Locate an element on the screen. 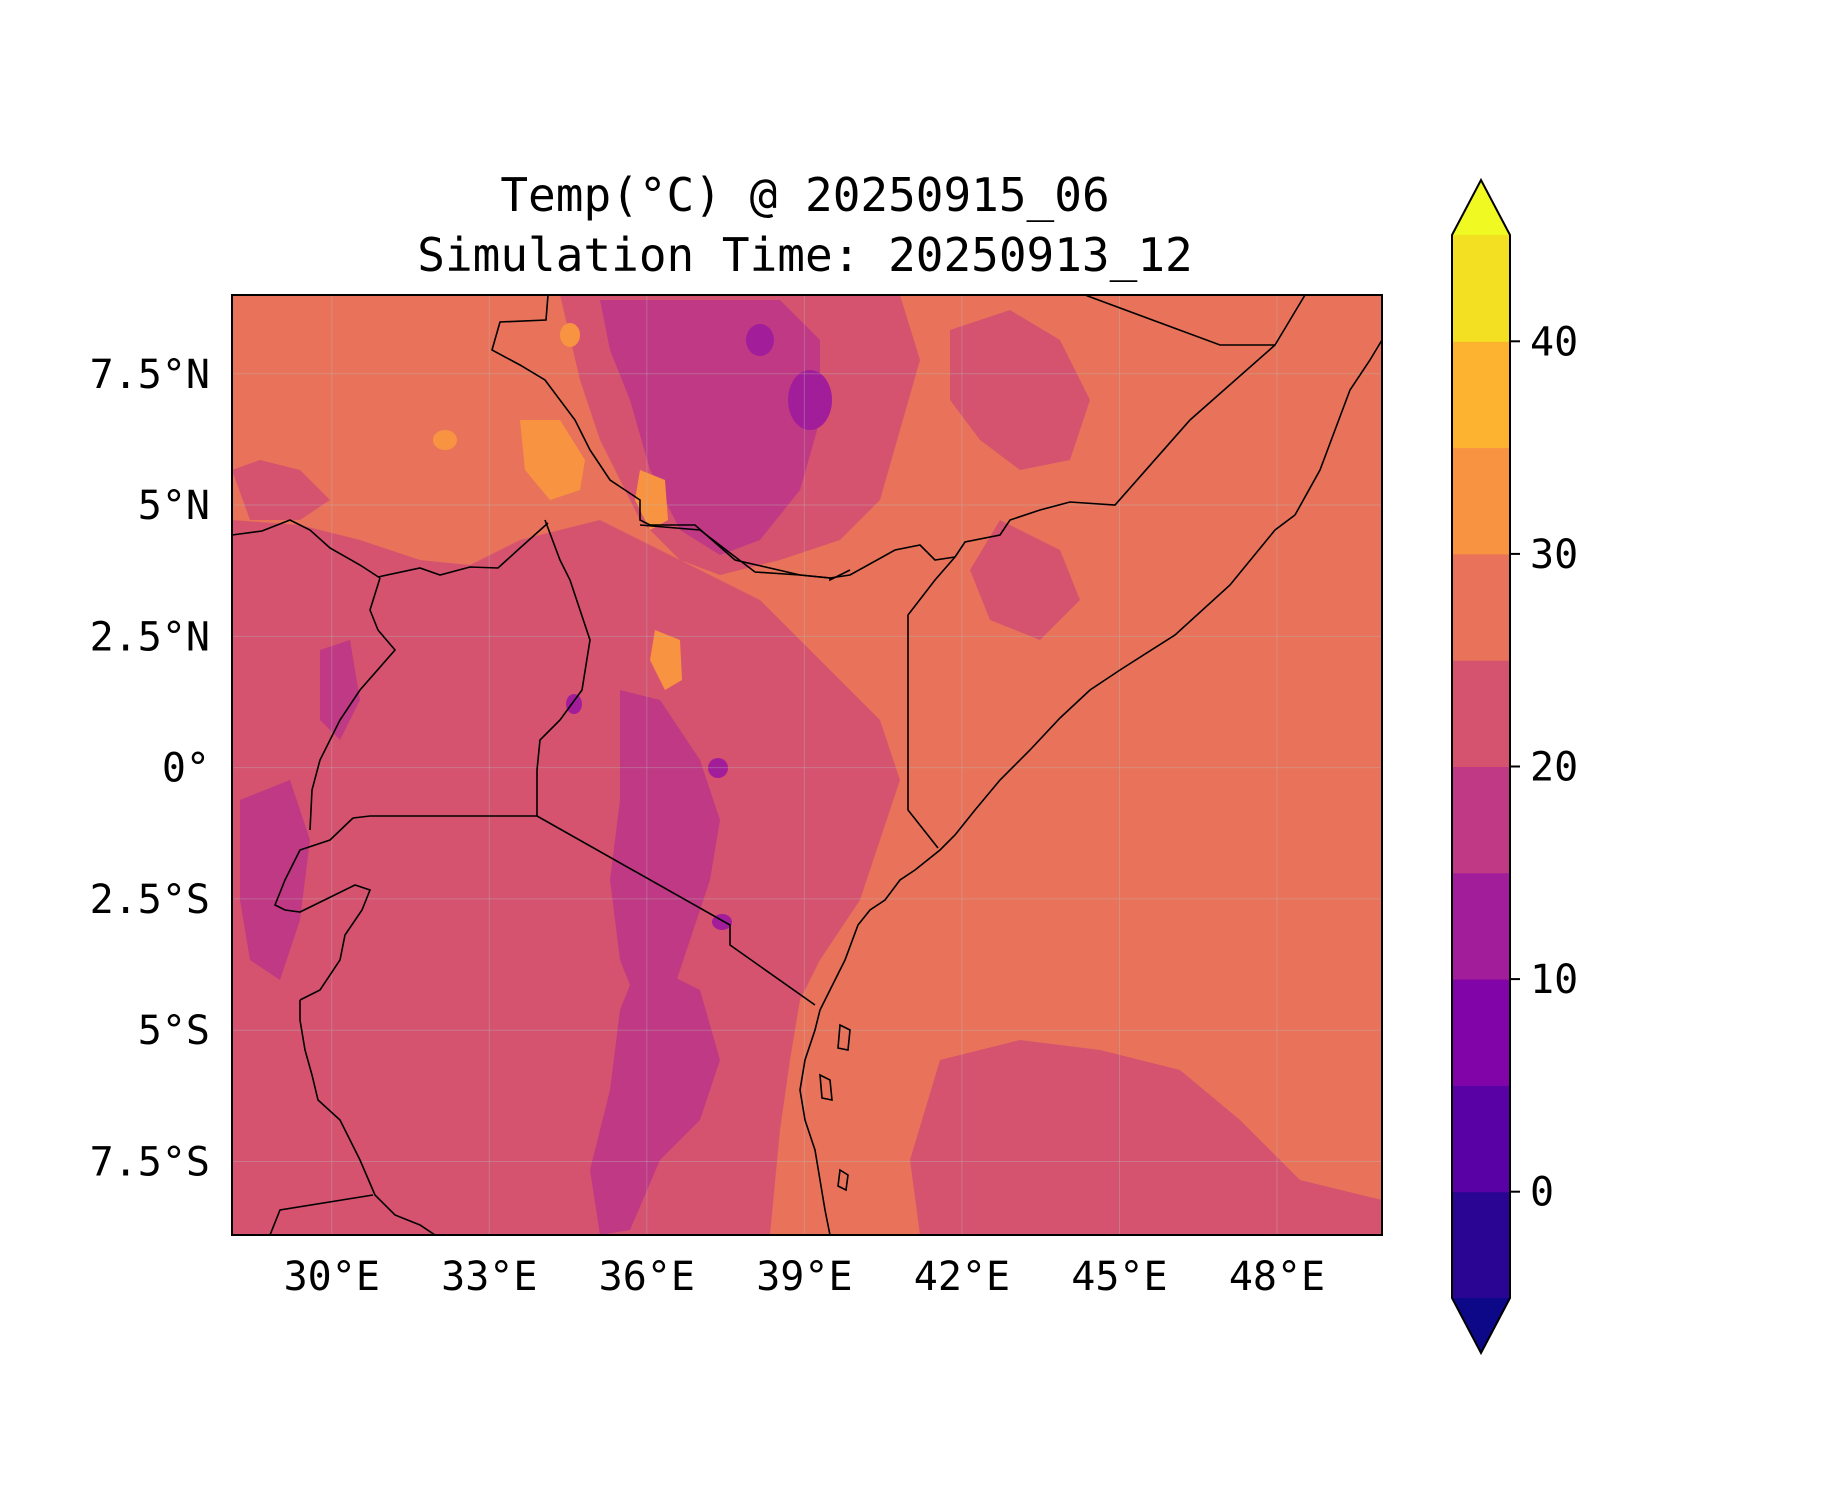 This screenshot has width=1833, height=1500. colorbar-tick-label: 0 is located at coordinates (1542, 1193).